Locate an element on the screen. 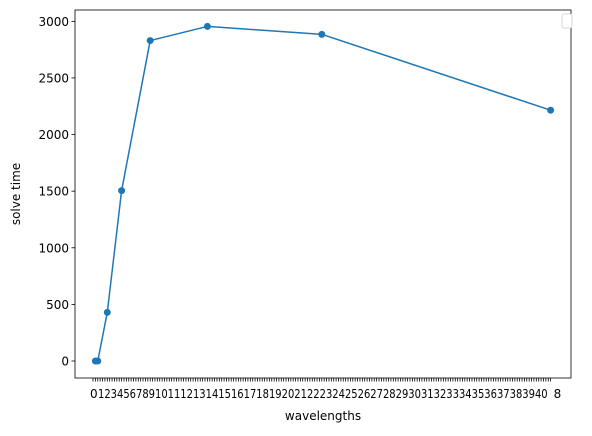 The image size is (592, 436). legend-box is located at coordinates (567, 21).